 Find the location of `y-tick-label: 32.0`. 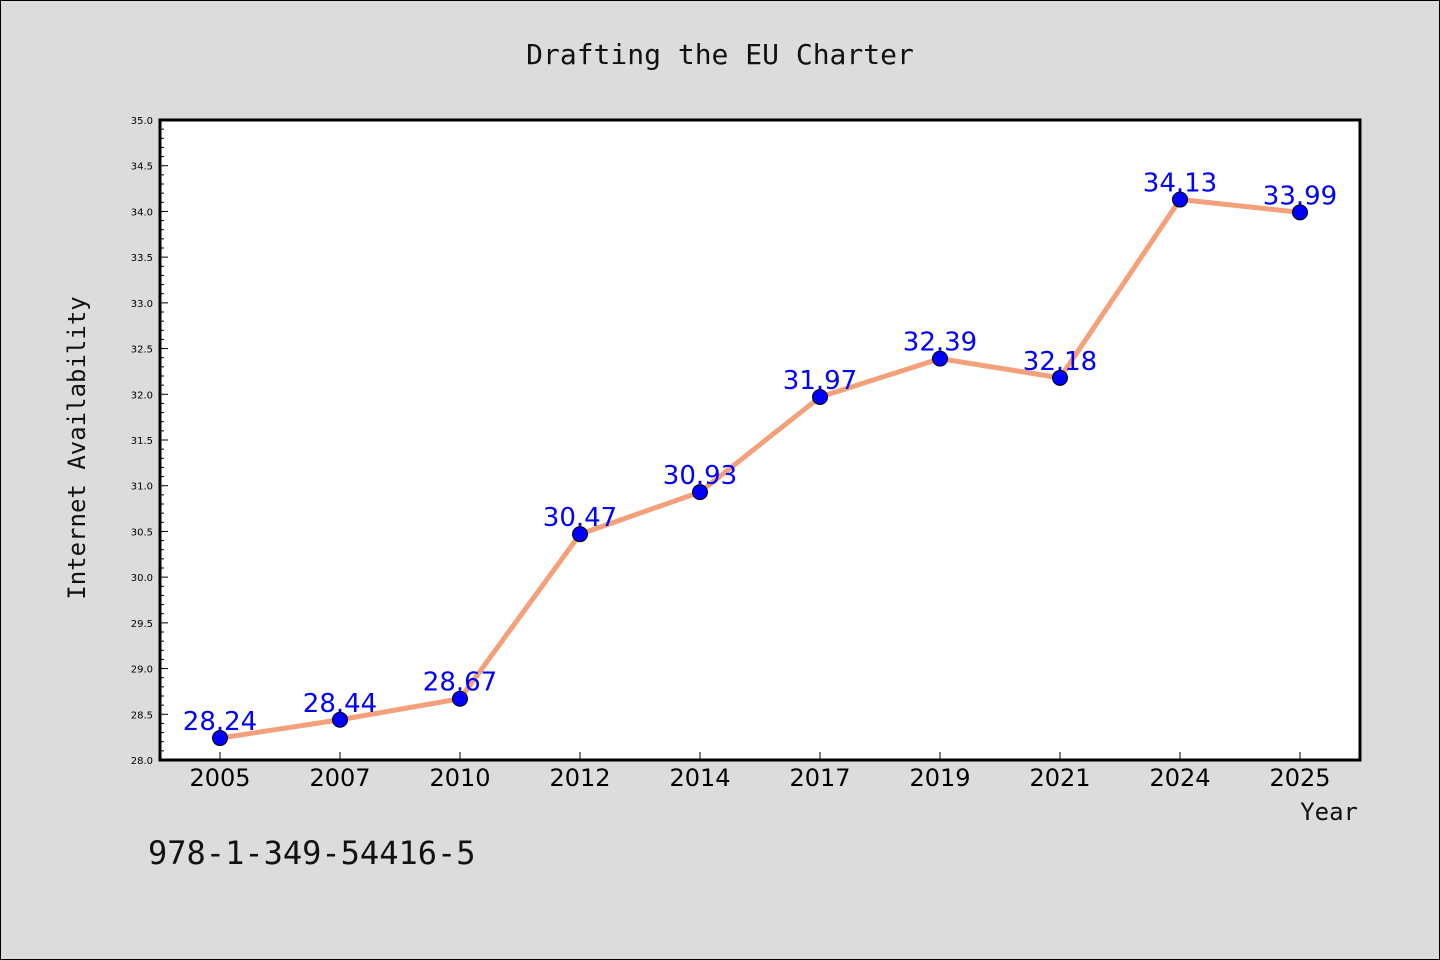

y-tick-label: 32.0 is located at coordinates (142, 395).